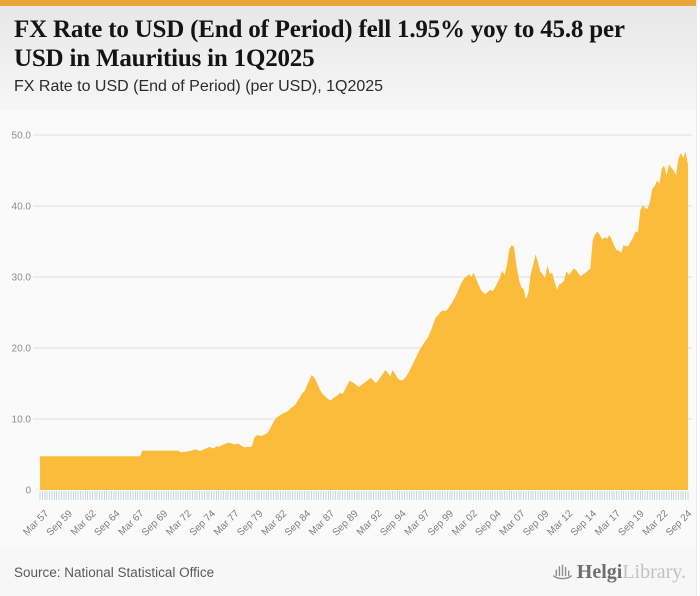 This screenshot has width=700, height=596. Describe the element at coordinates (22, 278) in the screenshot. I see `y-axis-label: 30.0` at that location.